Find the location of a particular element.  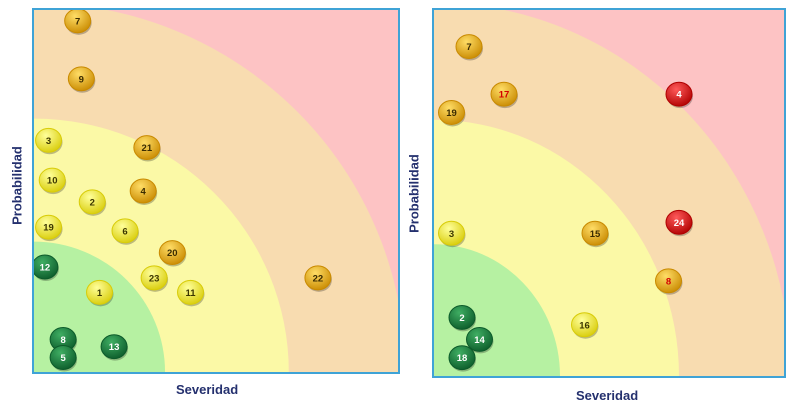

risk-point-12: 12 is located at coordinates (46, 267).